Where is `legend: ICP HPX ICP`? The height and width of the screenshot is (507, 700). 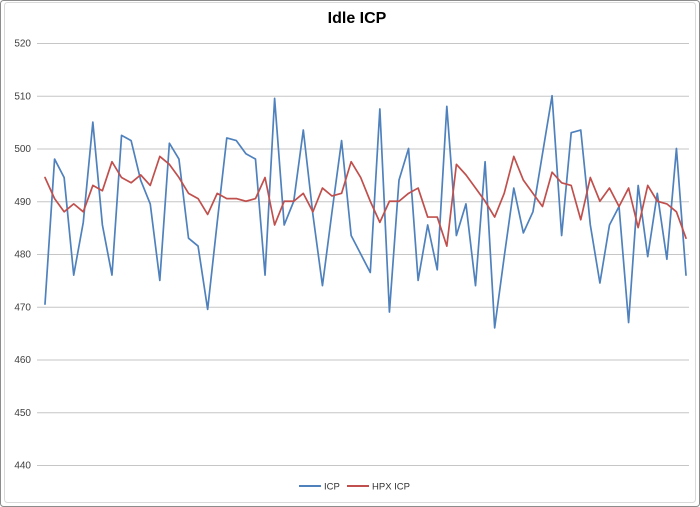 legend: ICP HPX ICP is located at coordinates (354, 487).